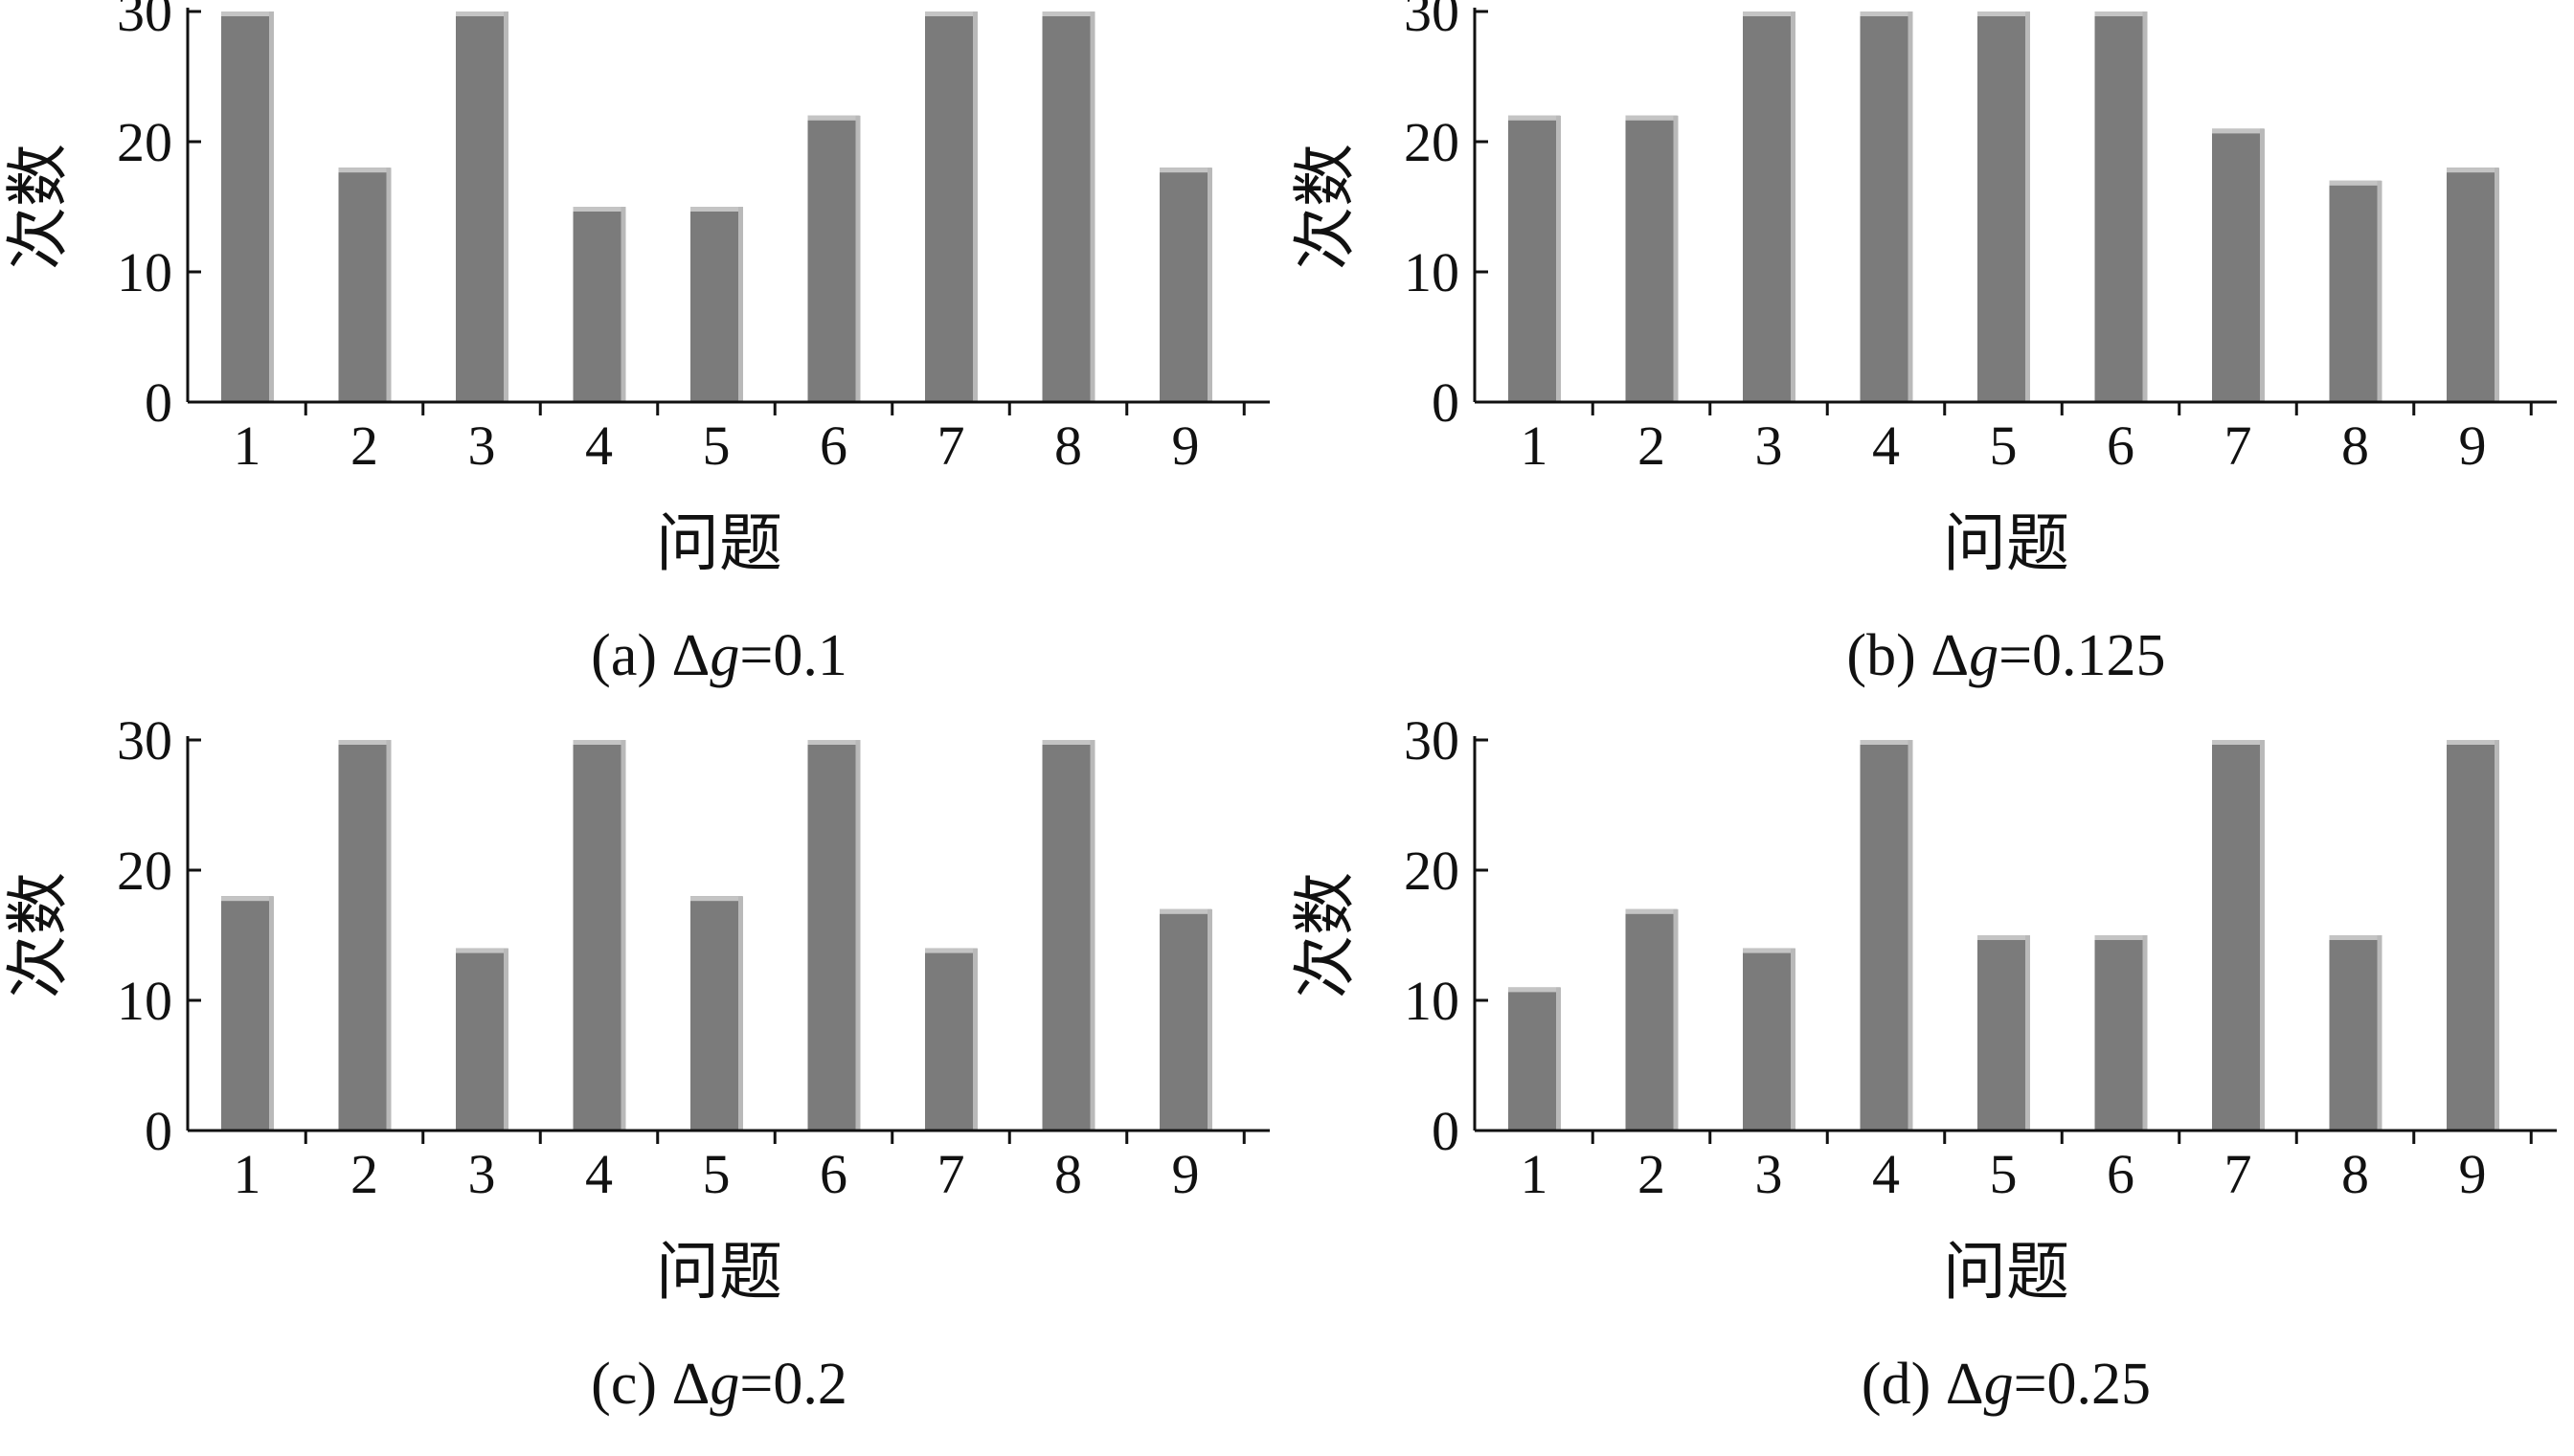 This screenshot has height=1456, width=2574. Describe the element at coordinates (2120, 446) in the screenshot. I see `x-tick-label-b-6: 6` at that location.